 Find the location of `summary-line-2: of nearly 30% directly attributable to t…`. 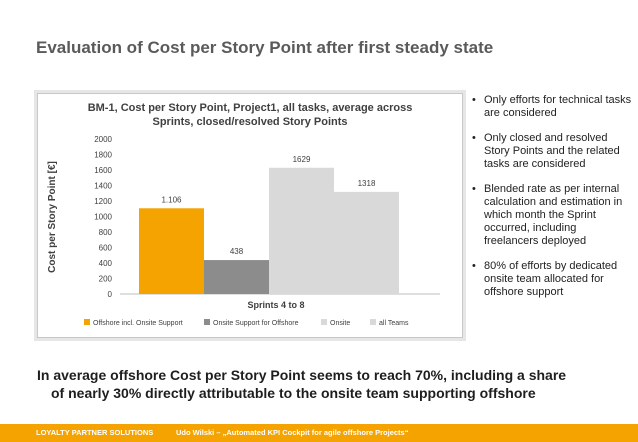

summary-line-2: of nearly 30% directly attributable to t… is located at coordinates (293, 393).